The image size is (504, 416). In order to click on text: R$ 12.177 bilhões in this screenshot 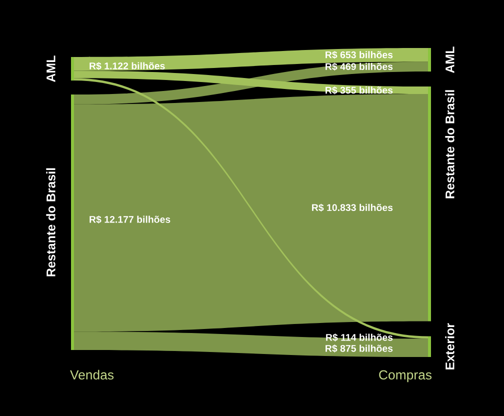, I will do `click(130, 220)`.